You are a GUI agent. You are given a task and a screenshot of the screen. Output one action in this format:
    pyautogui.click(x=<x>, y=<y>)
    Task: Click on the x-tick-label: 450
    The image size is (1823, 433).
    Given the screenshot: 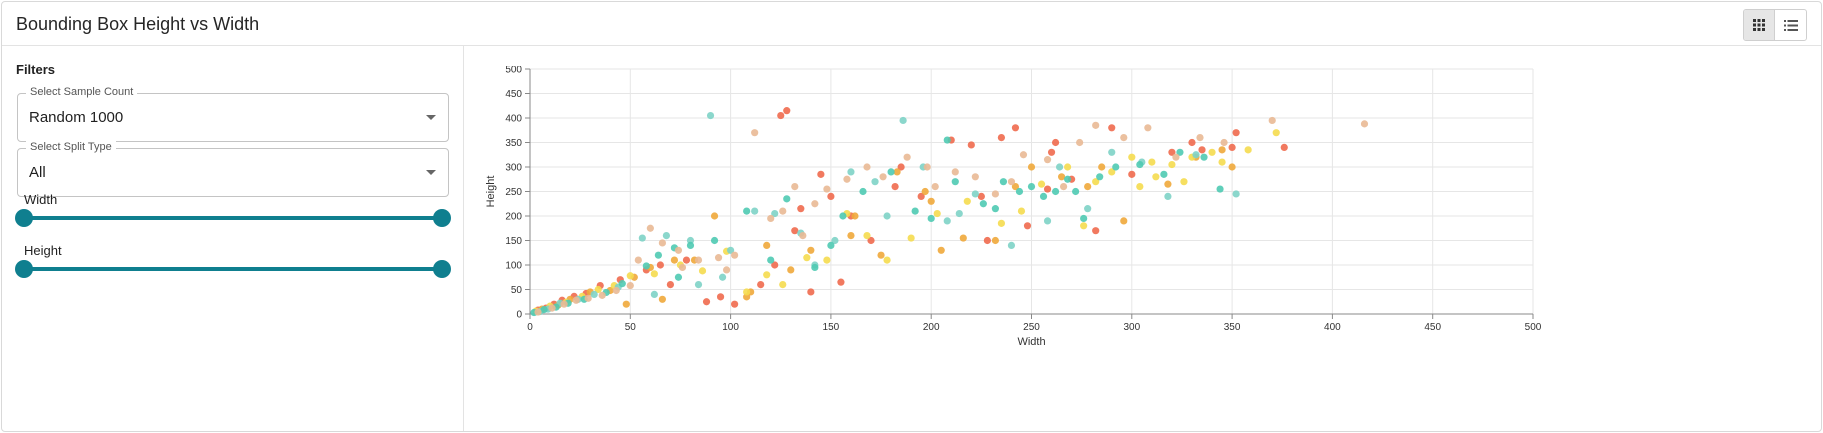 What is the action you would take?
    pyautogui.click(x=1432, y=327)
    